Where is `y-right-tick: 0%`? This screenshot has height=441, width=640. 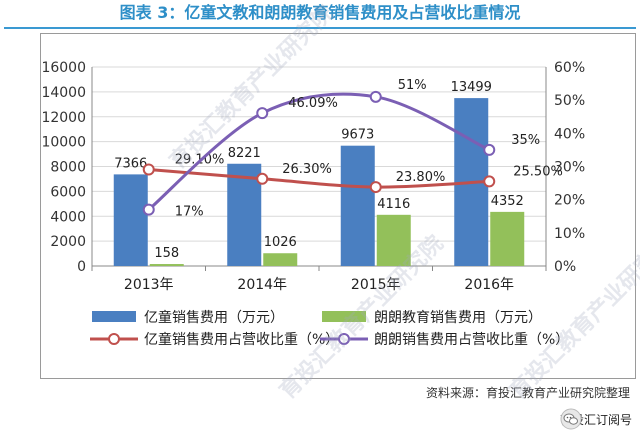
y-right-tick: 0% is located at coordinates (565, 267).